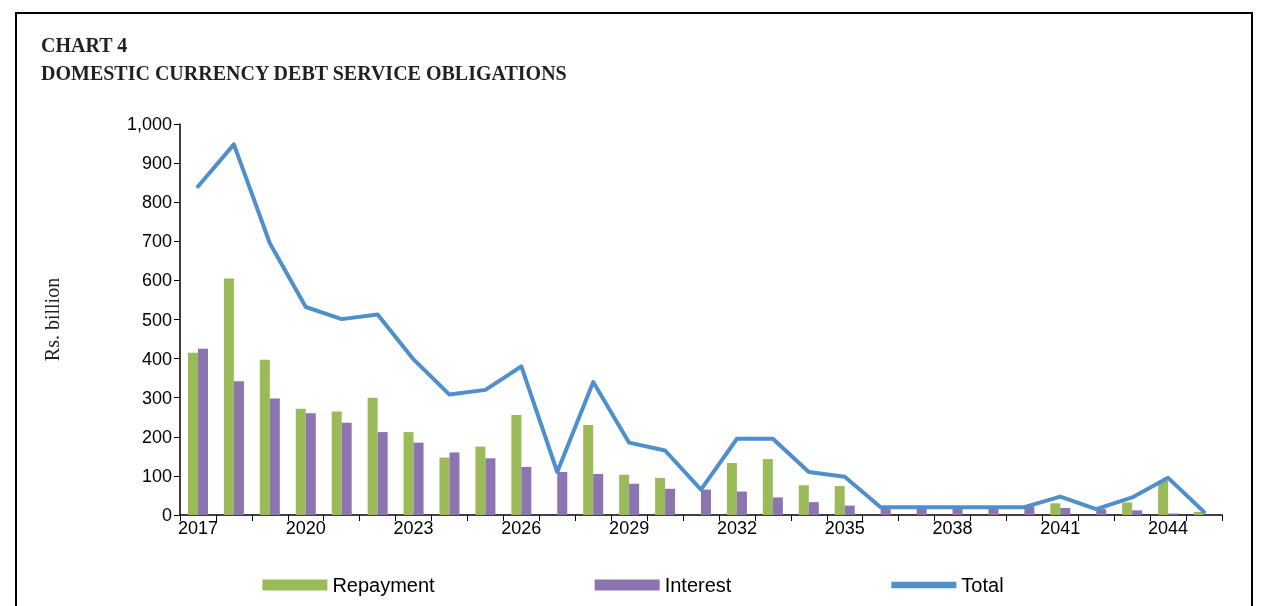 This screenshot has height=606, width=1266. I want to click on x-tick-label: 2023, so click(413, 528).